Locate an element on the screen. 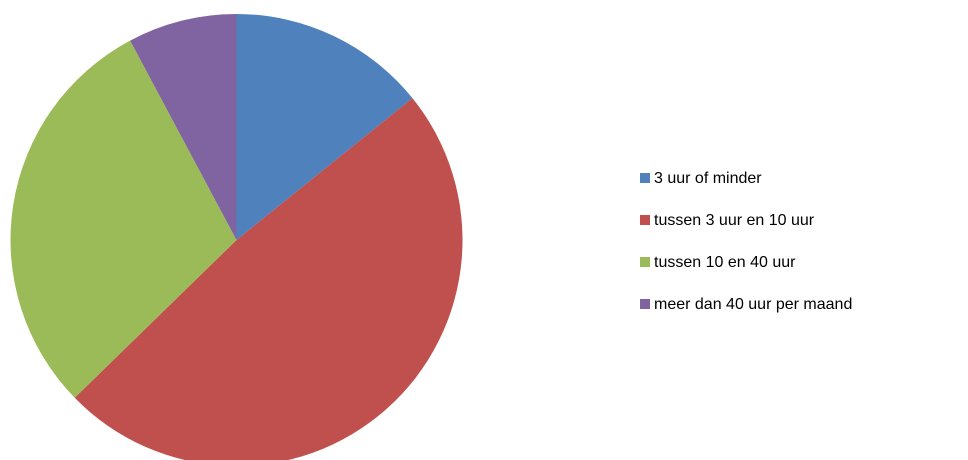 The width and height of the screenshot is (968, 460). legend-label: tussen 10 en 40 uur is located at coordinates (725, 262).